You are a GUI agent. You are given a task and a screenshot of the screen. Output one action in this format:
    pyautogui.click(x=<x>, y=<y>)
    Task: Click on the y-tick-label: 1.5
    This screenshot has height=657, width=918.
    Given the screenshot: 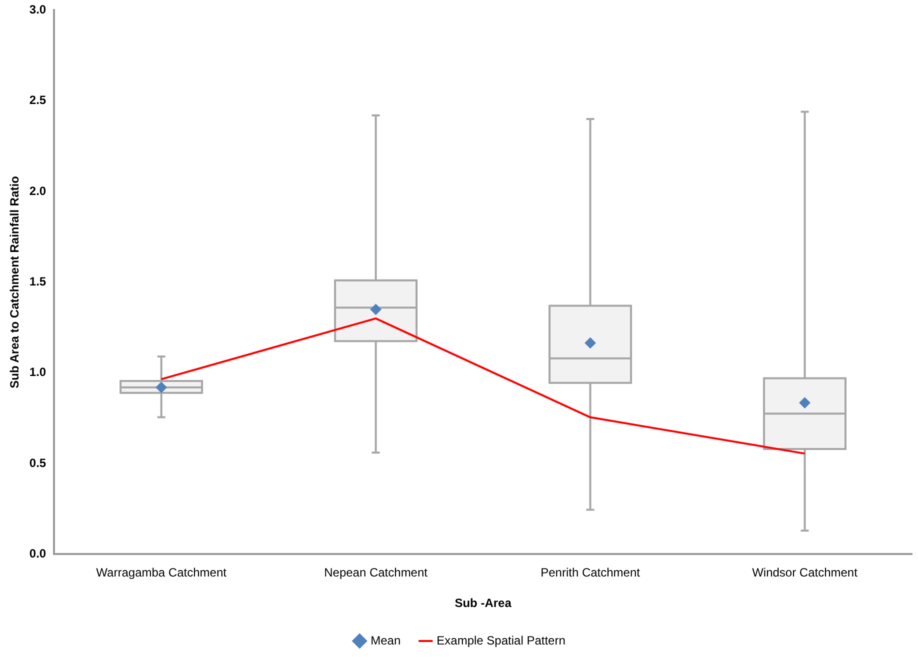 What is the action you would take?
    pyautogui.click(x=37, y=281)
    